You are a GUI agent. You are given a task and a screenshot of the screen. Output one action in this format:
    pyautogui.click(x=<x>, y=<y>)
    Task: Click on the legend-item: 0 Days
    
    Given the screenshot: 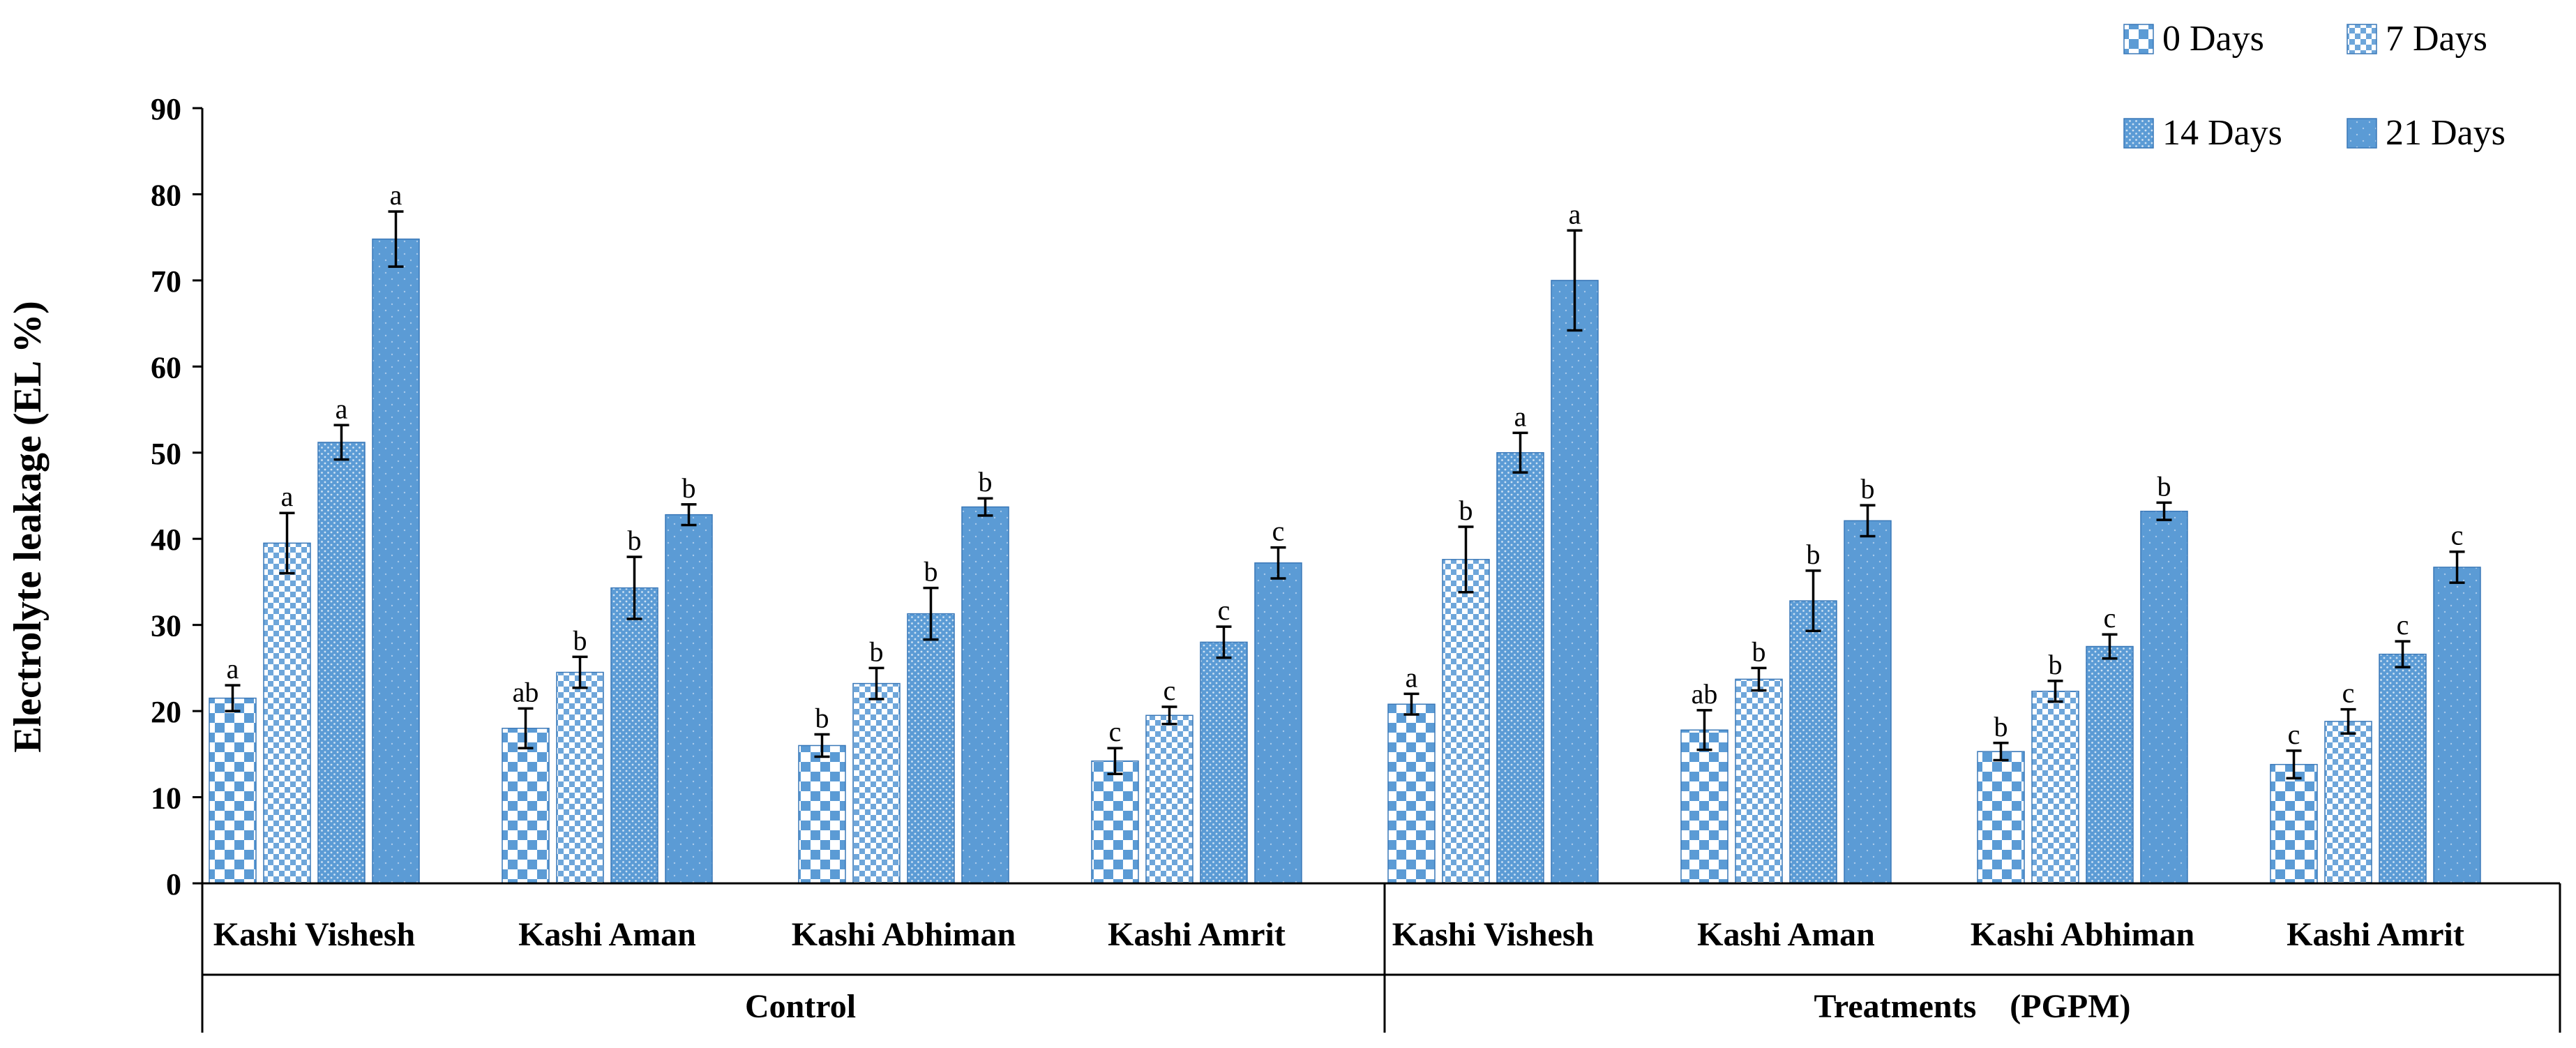 What is the action you would take?
    pyautogui.click(x=2193, y=39)
    